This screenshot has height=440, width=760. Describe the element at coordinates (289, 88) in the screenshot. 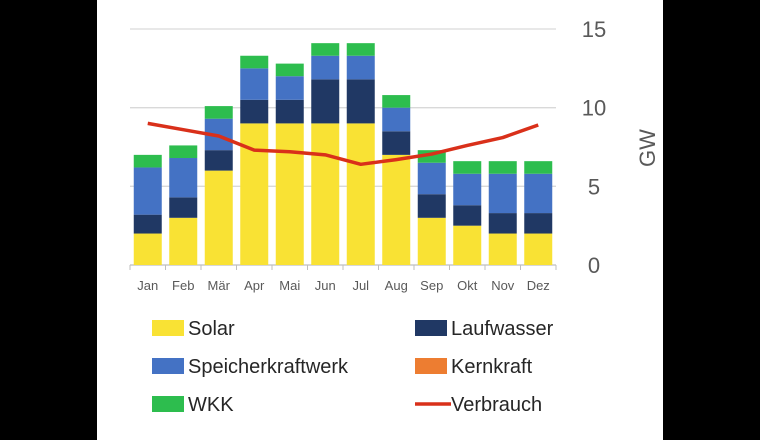

I see `bar-speicherkraftwerk-Mai` at that location.